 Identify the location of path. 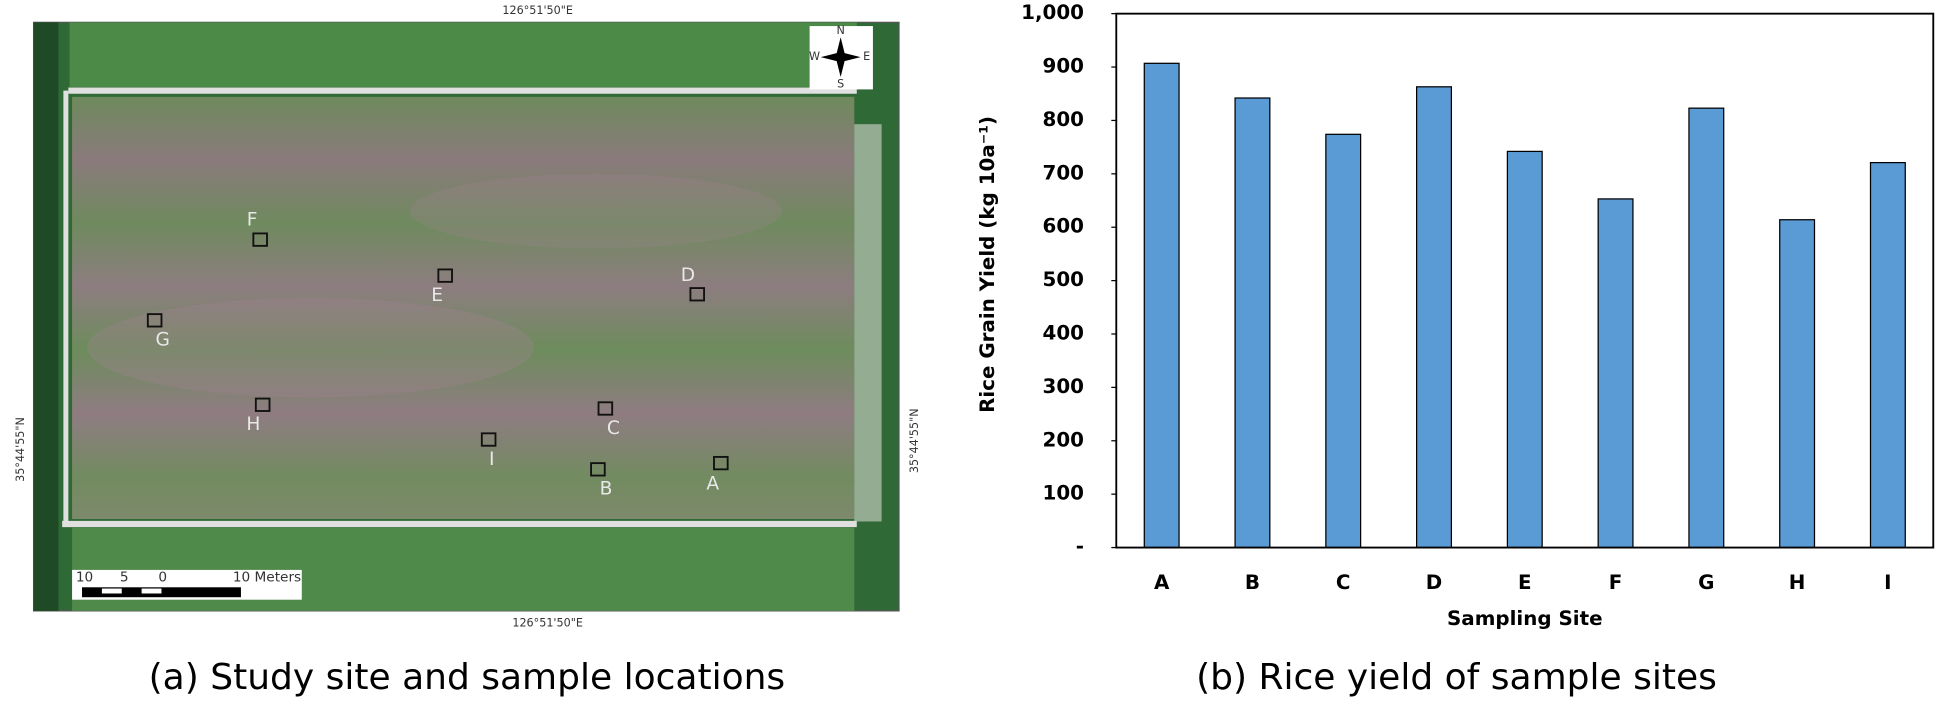
(868, 323).